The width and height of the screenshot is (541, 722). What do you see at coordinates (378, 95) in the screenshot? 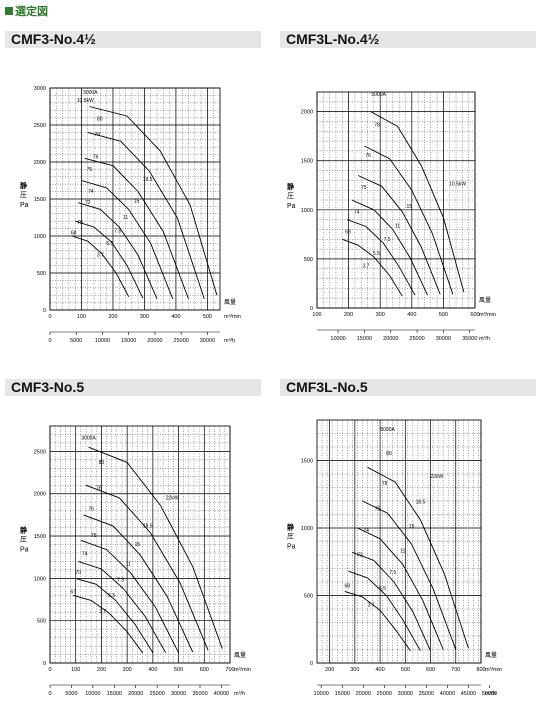
I see `curve-label: 5000A` at bounding box center [378, 95].